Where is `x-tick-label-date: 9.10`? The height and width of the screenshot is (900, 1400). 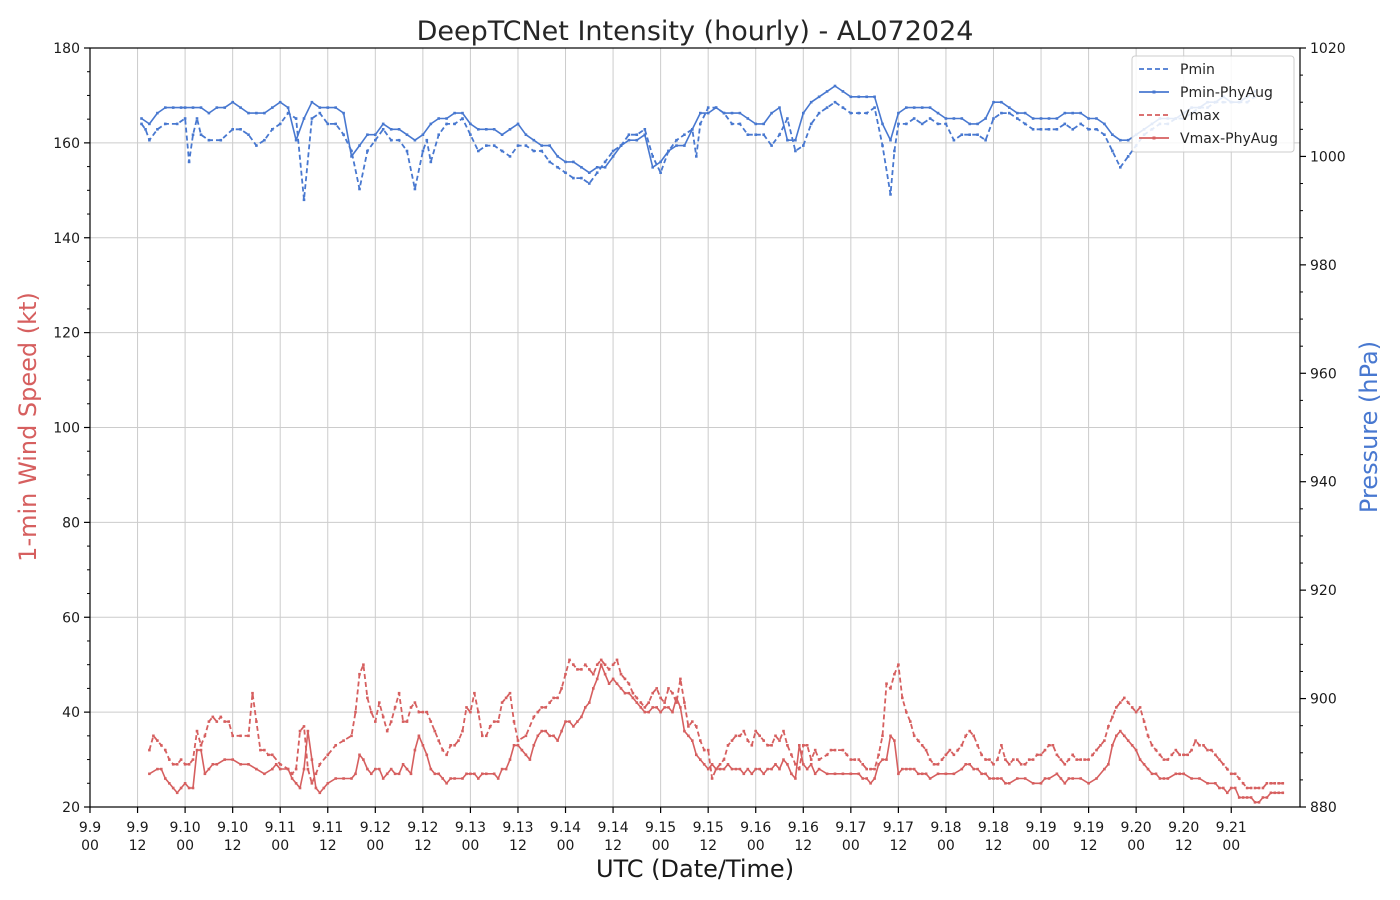
x-tick-label-date: 9.10 is located at coordinates (185, 828).